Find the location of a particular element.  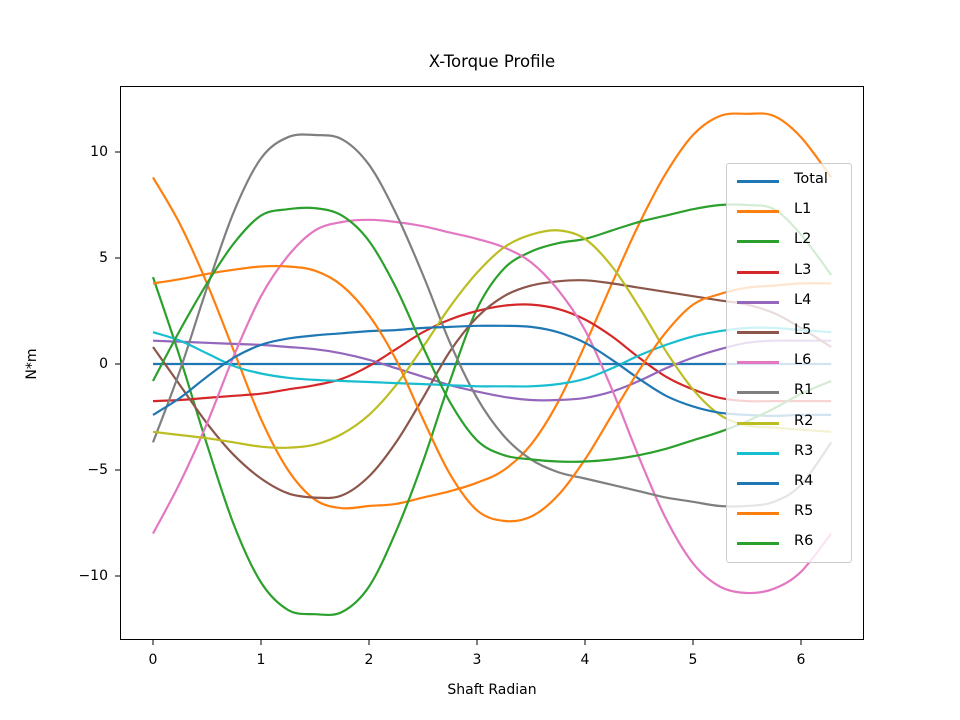

y-tick-label: 0 is located at coordinates (103, 364).